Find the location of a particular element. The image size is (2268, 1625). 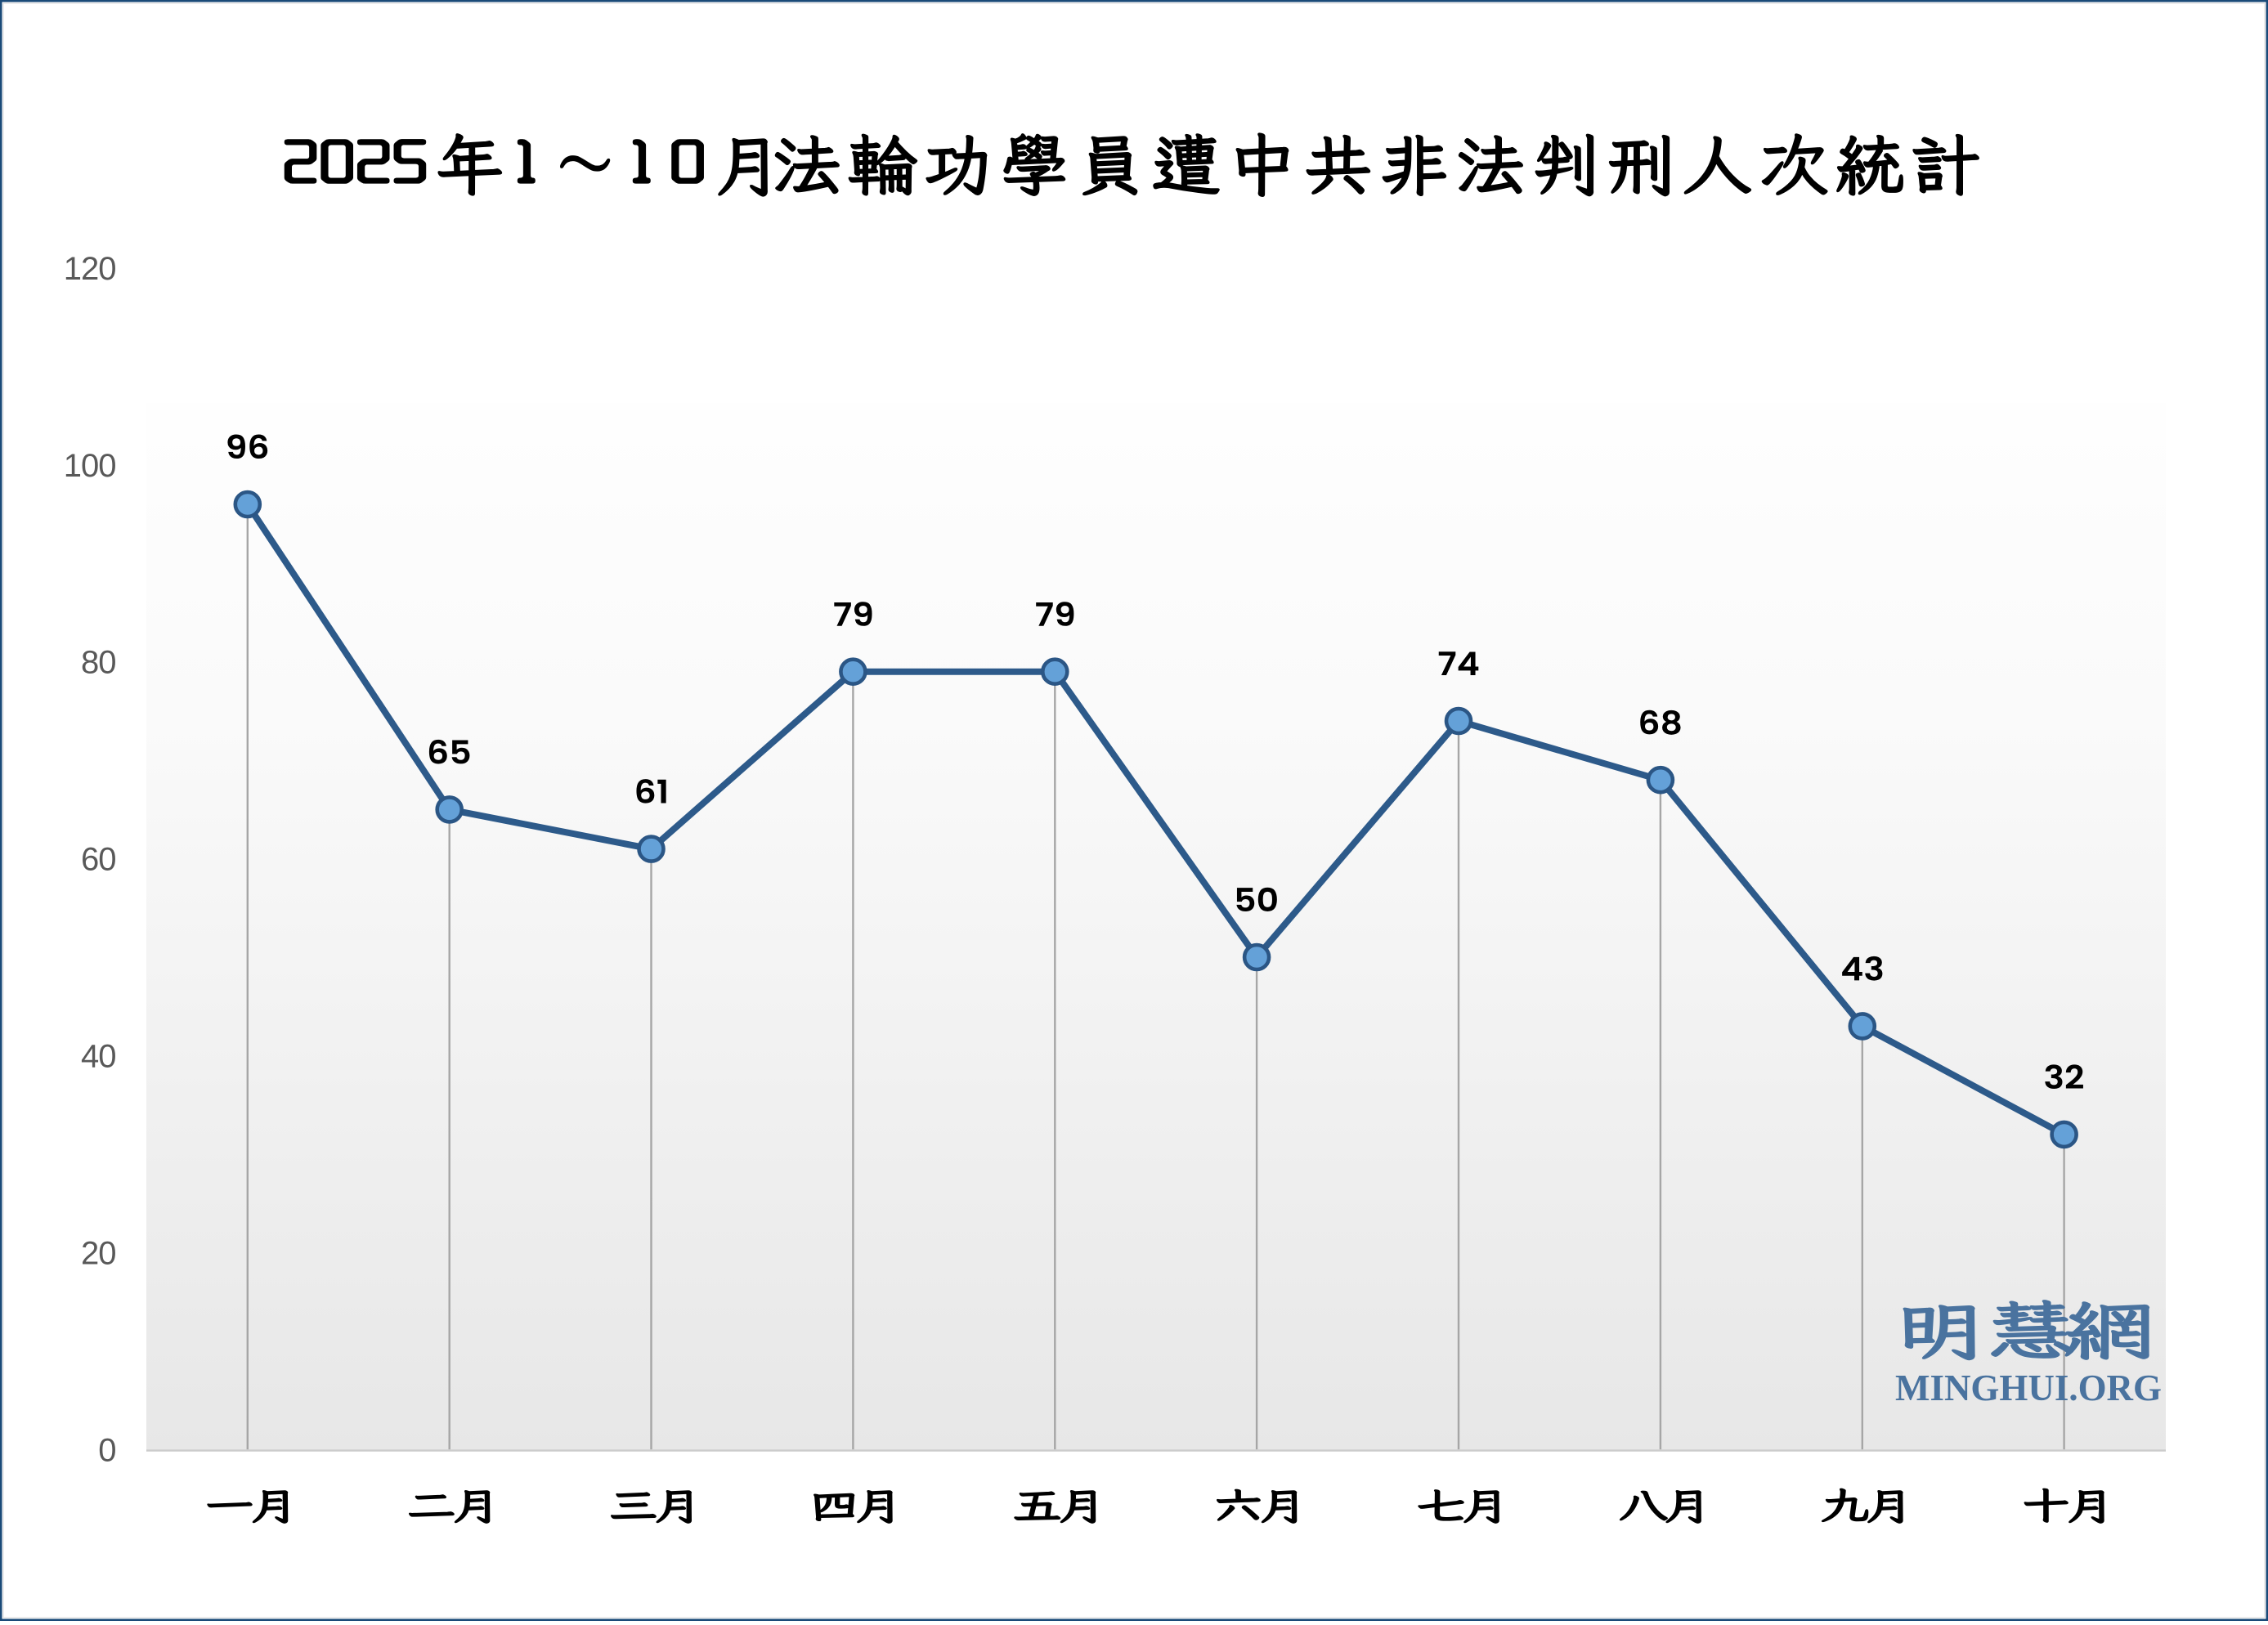

svg-text: 80 is located at coordinates (98, 663).